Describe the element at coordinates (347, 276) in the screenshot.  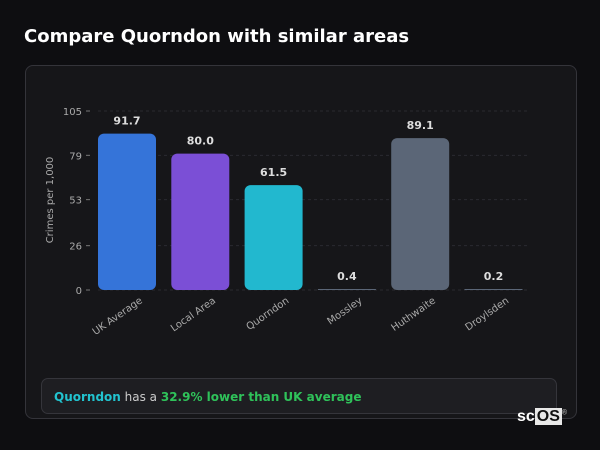
I see `data-label: 0.4` at that location.